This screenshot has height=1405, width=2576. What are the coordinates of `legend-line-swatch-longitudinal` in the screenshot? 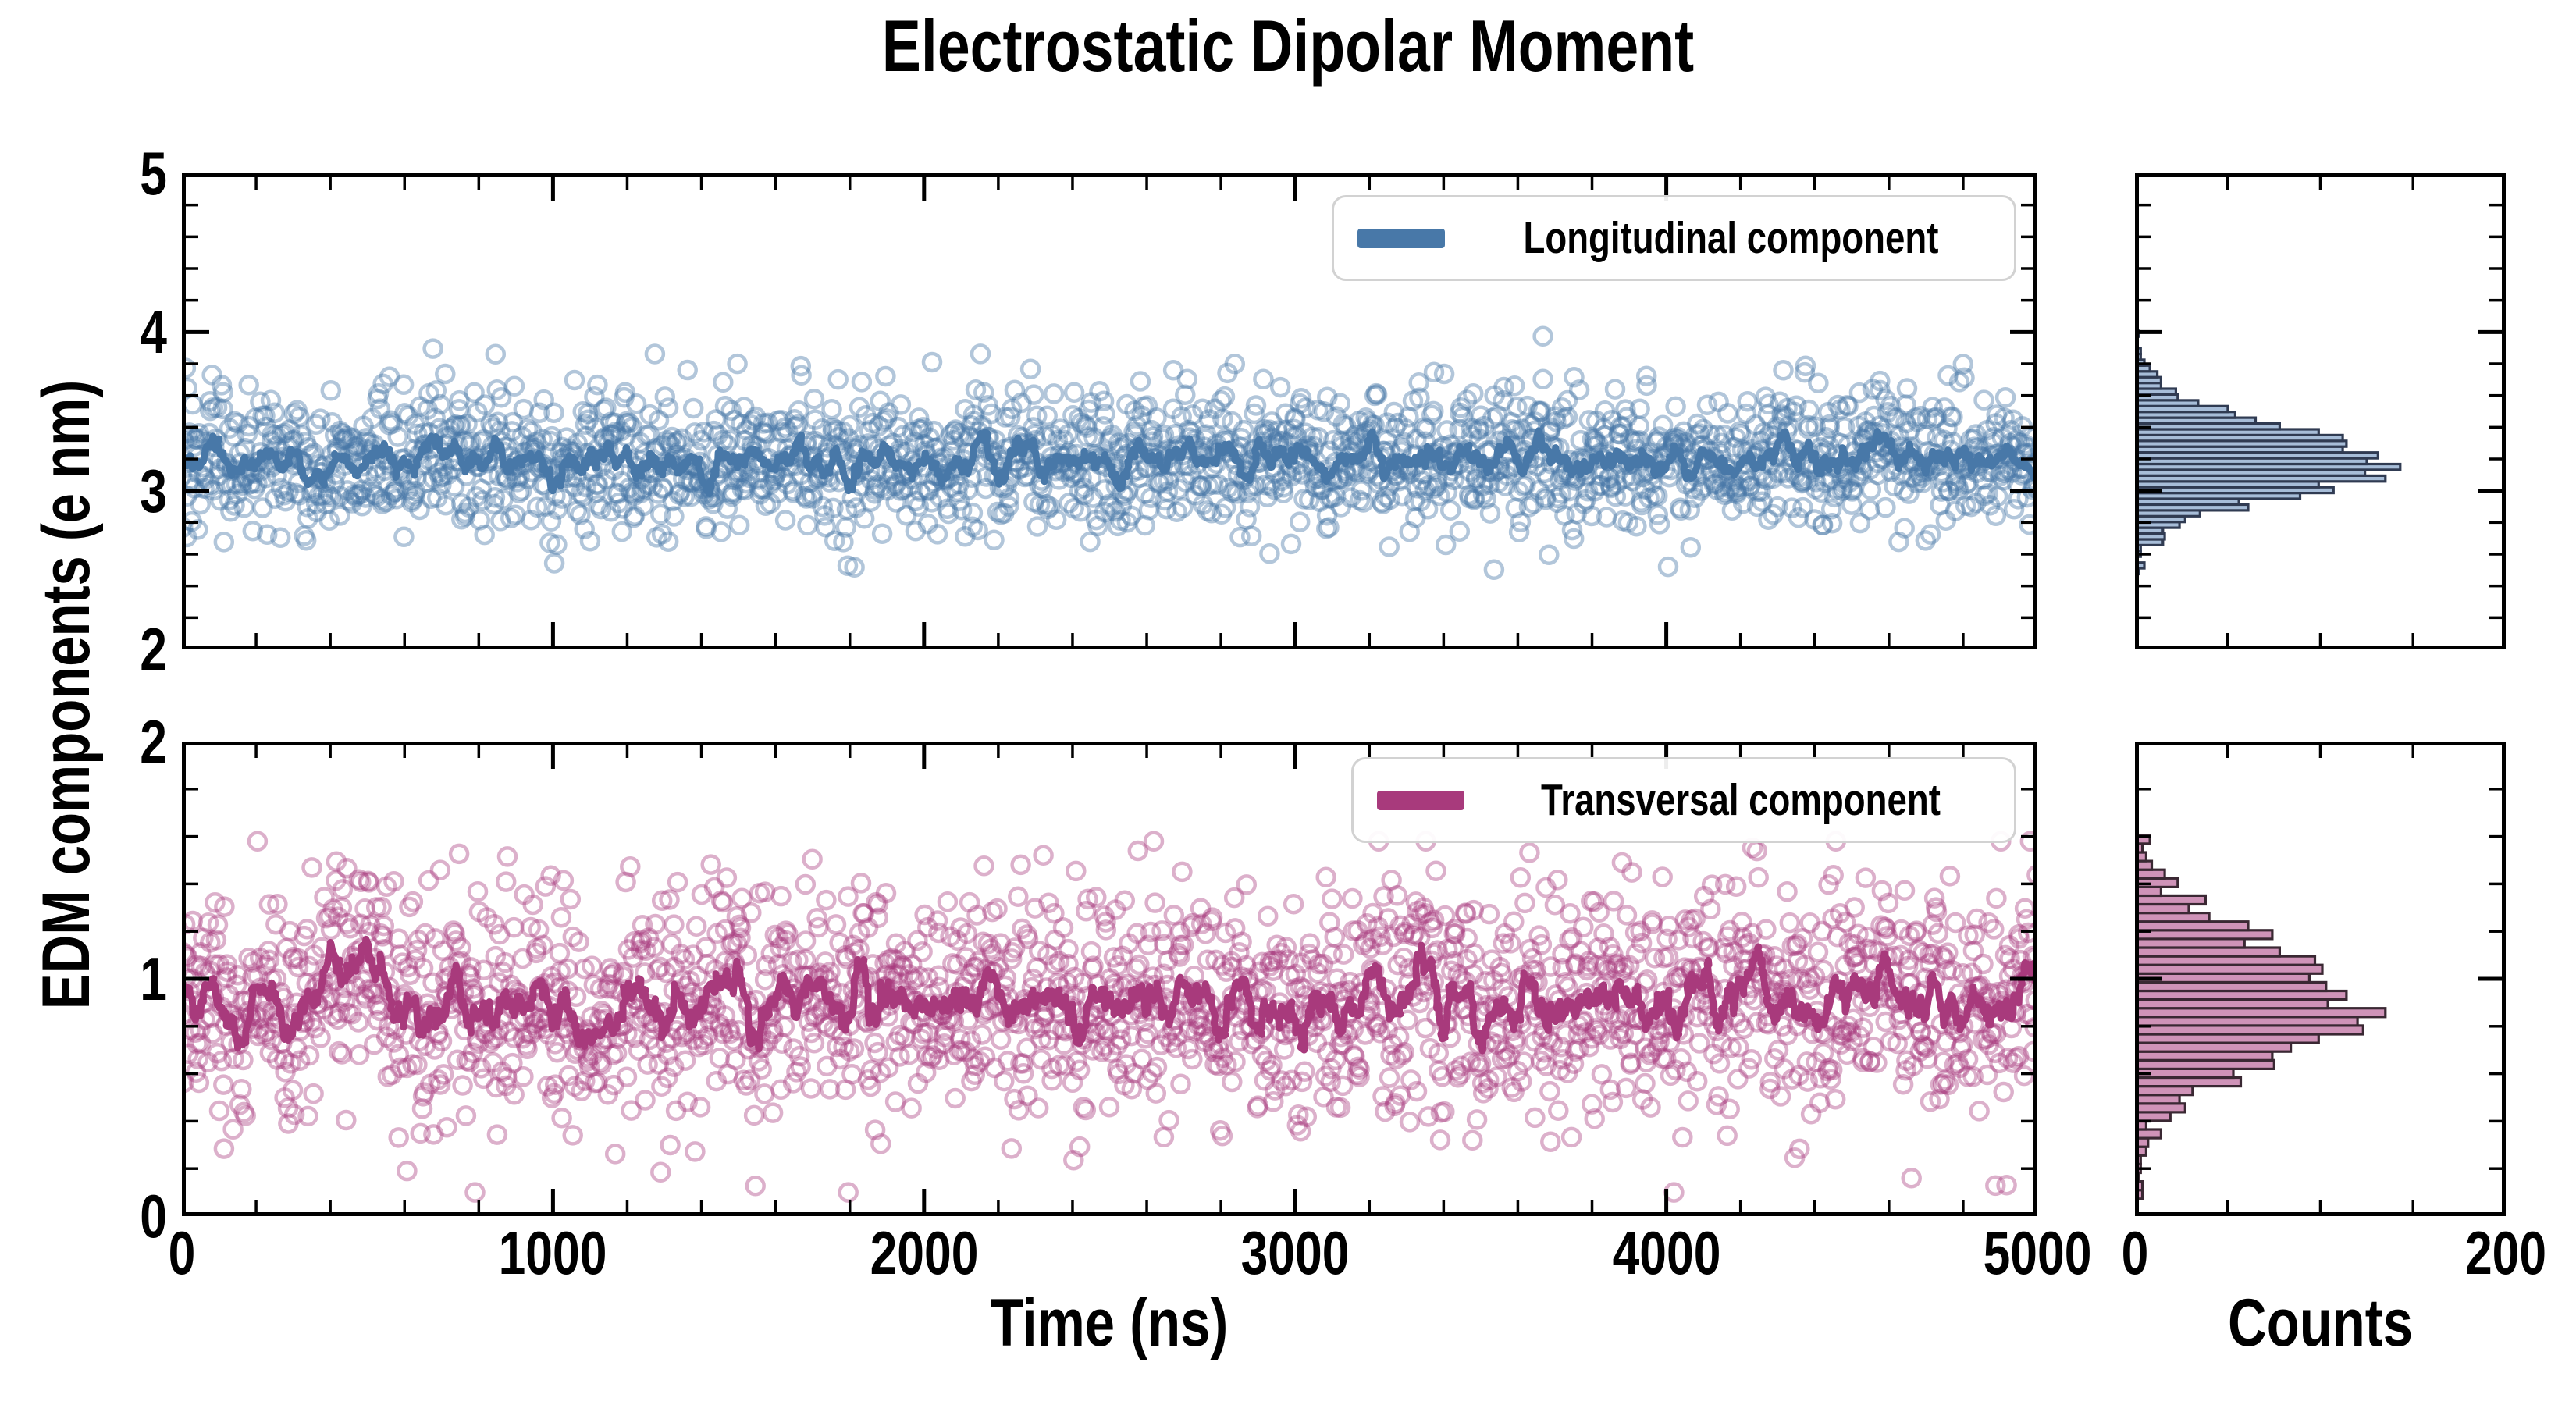 It's located at (1401, 238).